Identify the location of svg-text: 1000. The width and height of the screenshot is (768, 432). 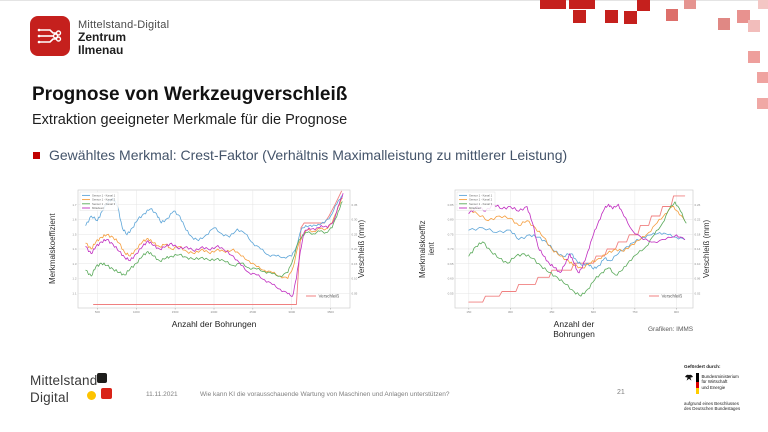
(136, 312).